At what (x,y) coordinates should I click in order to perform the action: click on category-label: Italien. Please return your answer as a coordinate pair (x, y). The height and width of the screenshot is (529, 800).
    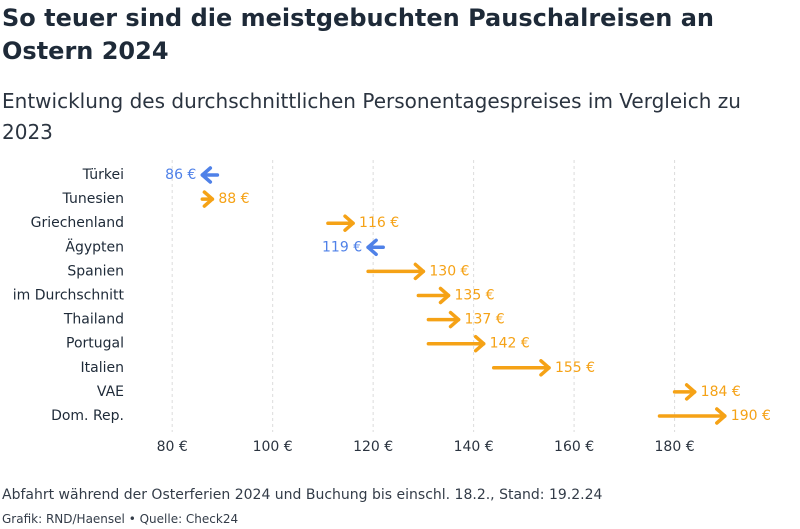
    Looking at the image, I should click on (102, 368).